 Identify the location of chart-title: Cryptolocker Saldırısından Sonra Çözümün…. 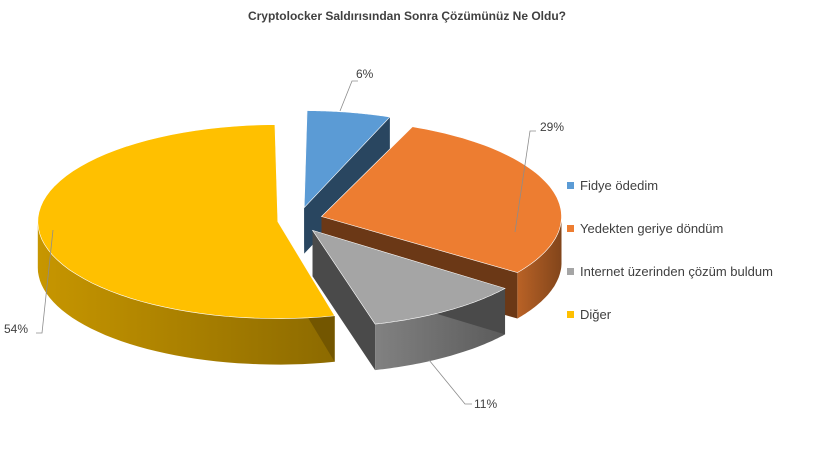
(407, 16).